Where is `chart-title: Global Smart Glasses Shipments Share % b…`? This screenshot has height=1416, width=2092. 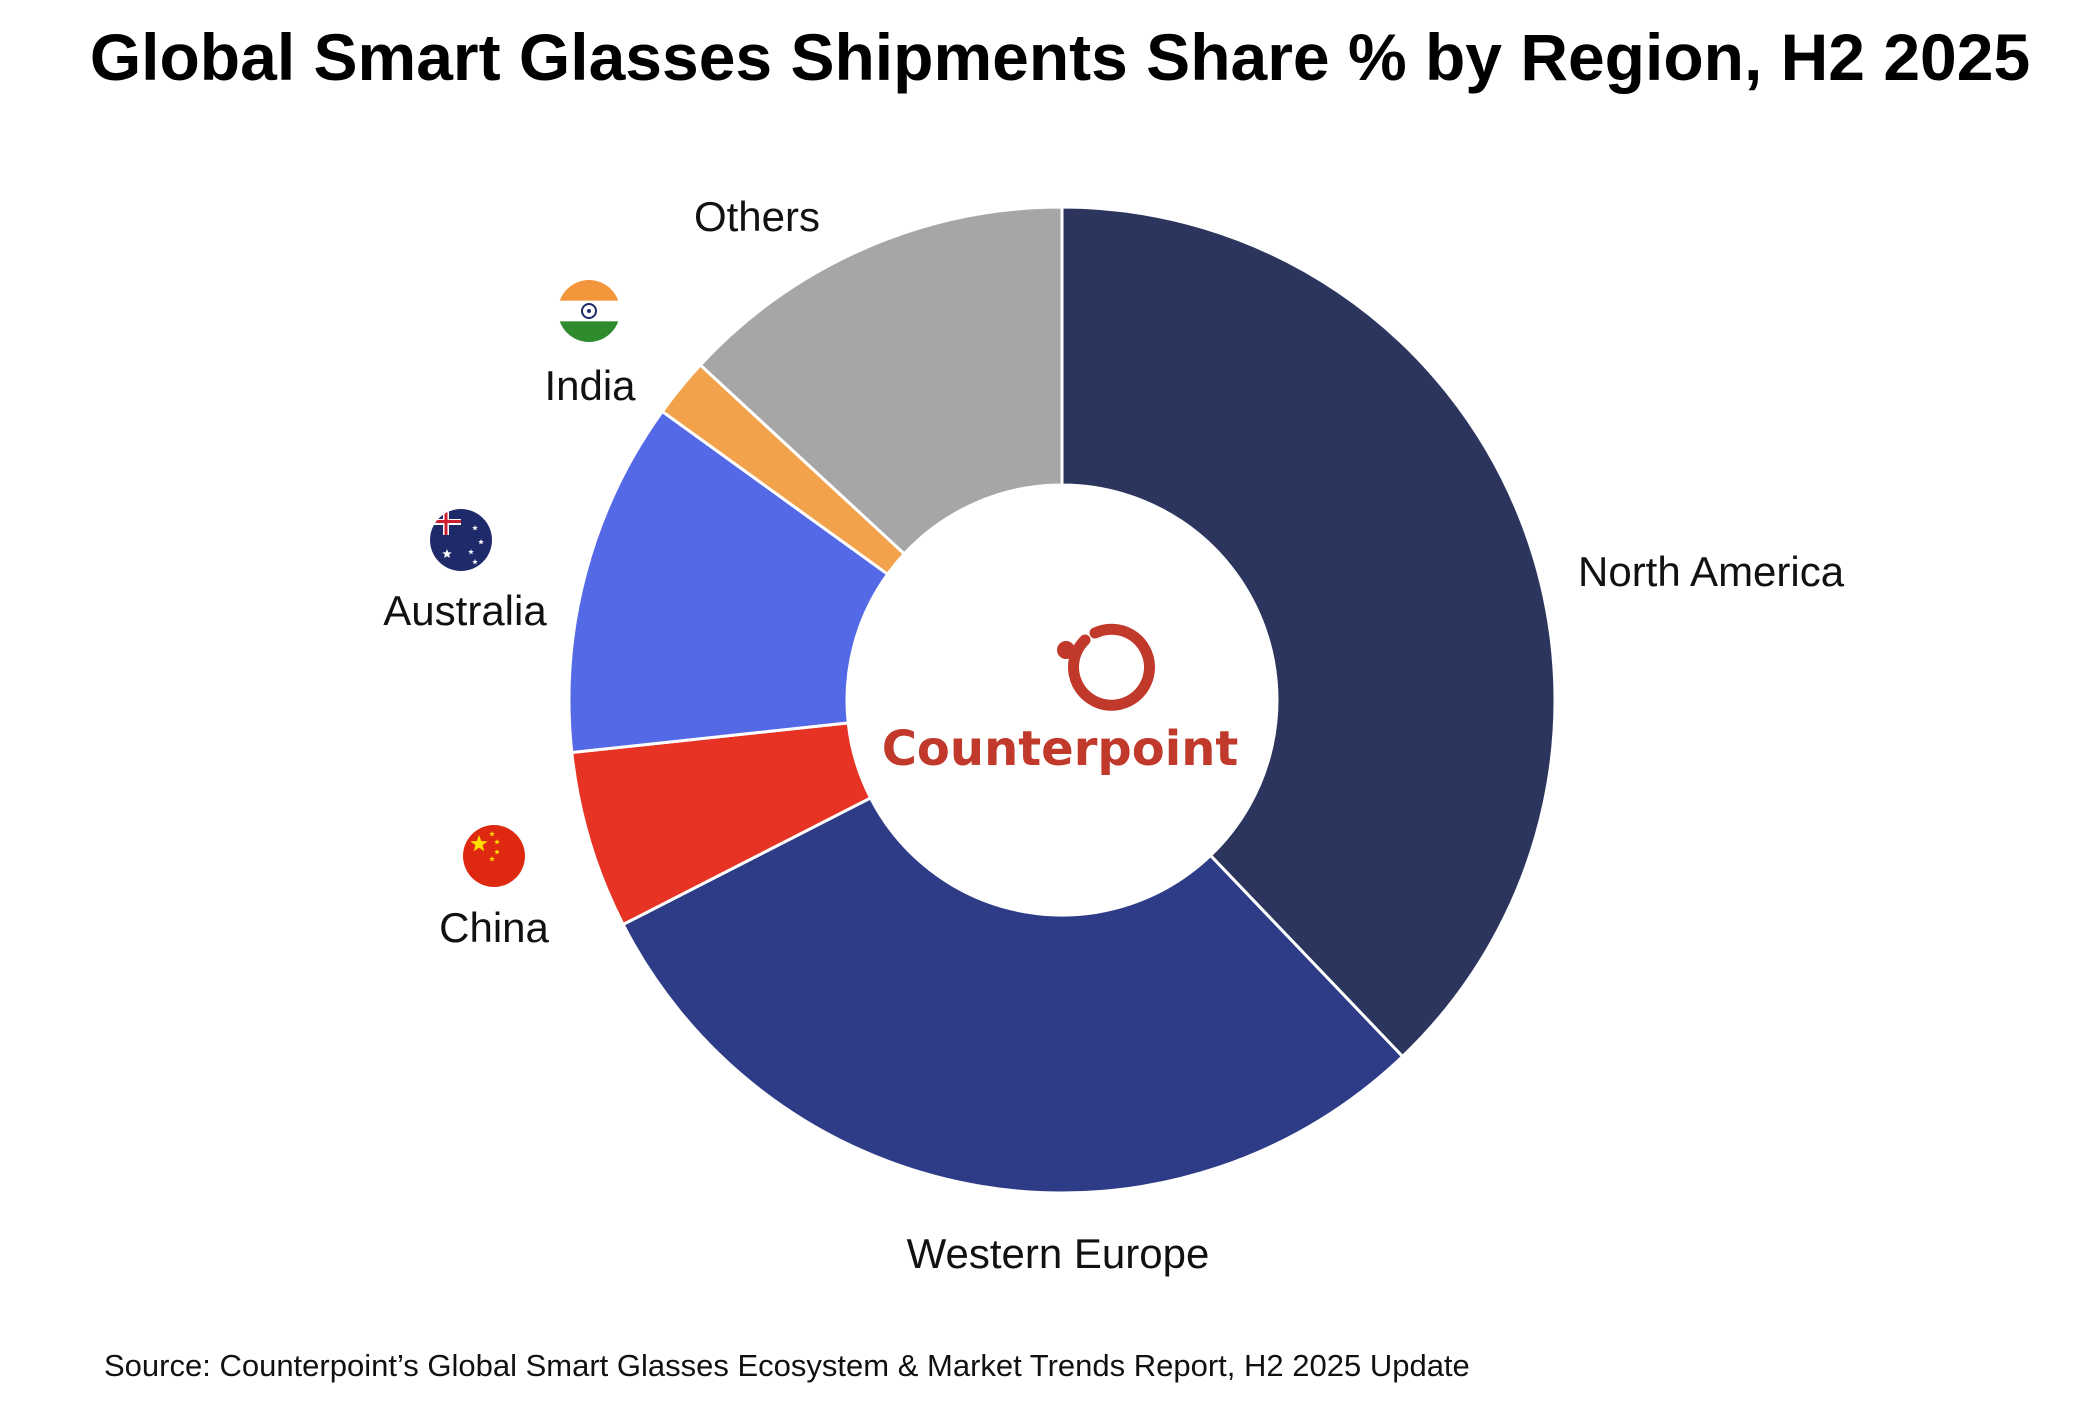 chart-title: Global Smart Glasses Shipments Share % b… is located at coordinates (1060, 57).